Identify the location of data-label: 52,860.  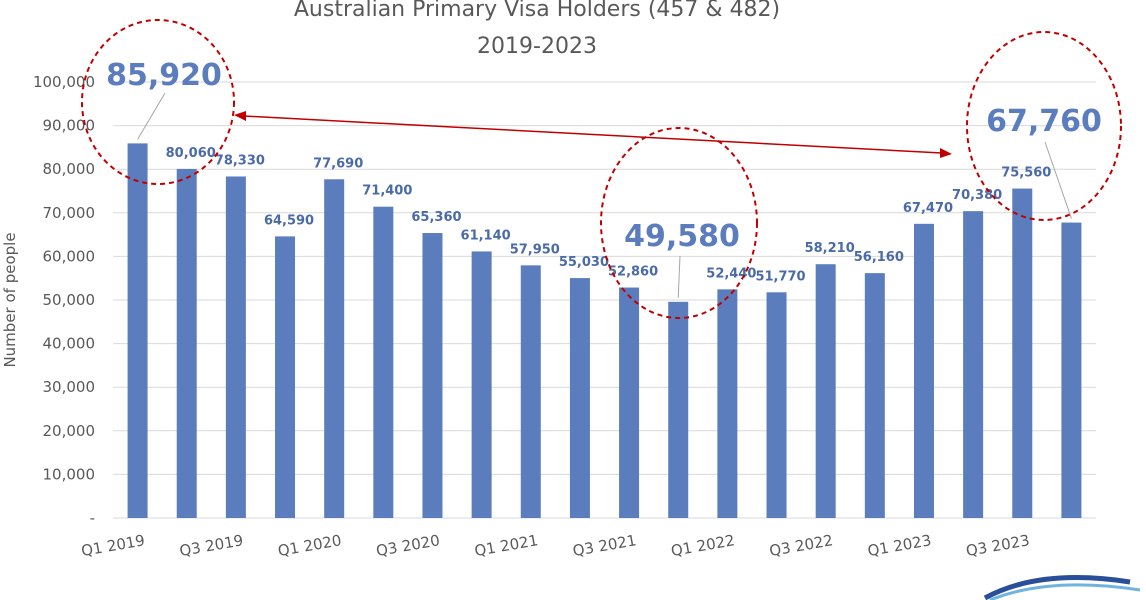
(633, 272).